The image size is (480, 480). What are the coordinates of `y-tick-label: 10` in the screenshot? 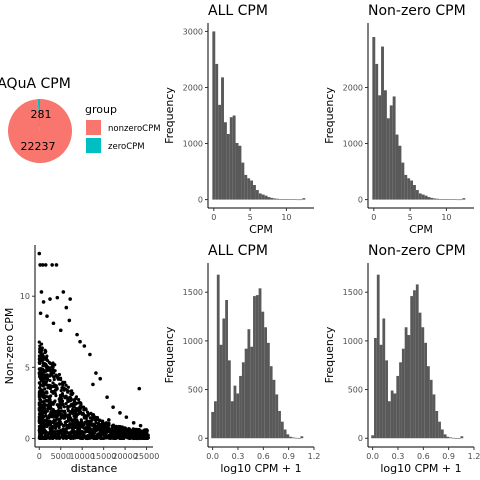 It's located at (25, 296).